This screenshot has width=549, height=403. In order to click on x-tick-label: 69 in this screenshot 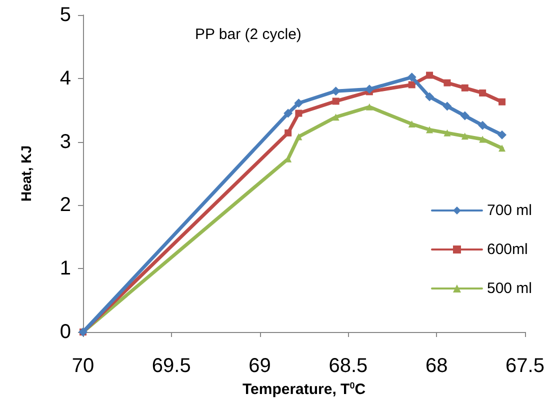, I will do `click(259, 366)`.